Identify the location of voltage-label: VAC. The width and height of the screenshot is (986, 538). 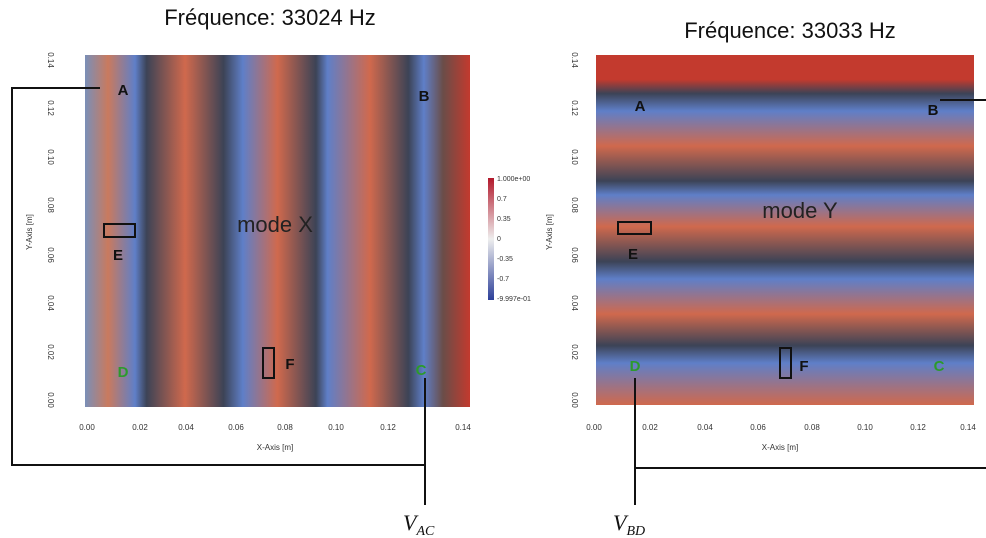
(419, 524).